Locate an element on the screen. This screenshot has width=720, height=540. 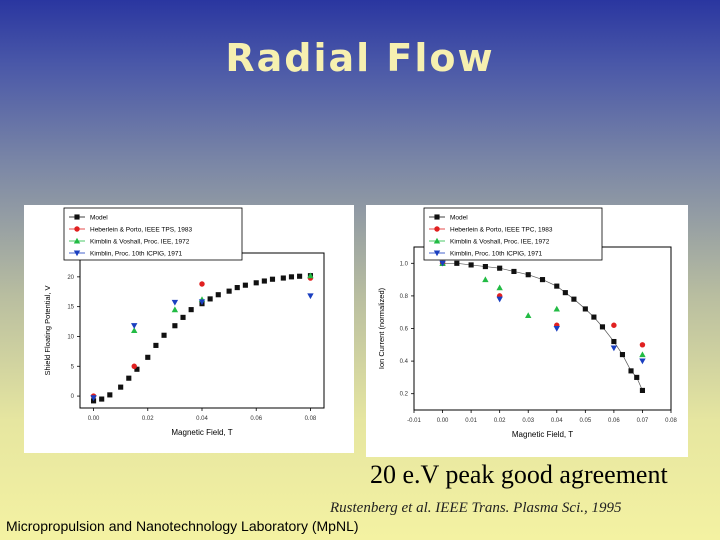
right-legend-label: Heberlein & Porto, IEEE TPC, 1983 is located at coordinates (501, 230).